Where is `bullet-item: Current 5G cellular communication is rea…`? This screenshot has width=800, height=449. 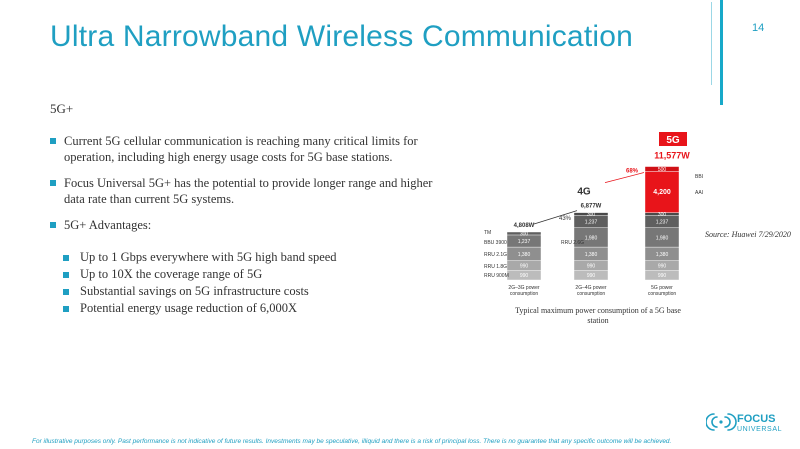
bullet-item: Current 5G cellular communication is rea… is located at coordinates (250, 149).